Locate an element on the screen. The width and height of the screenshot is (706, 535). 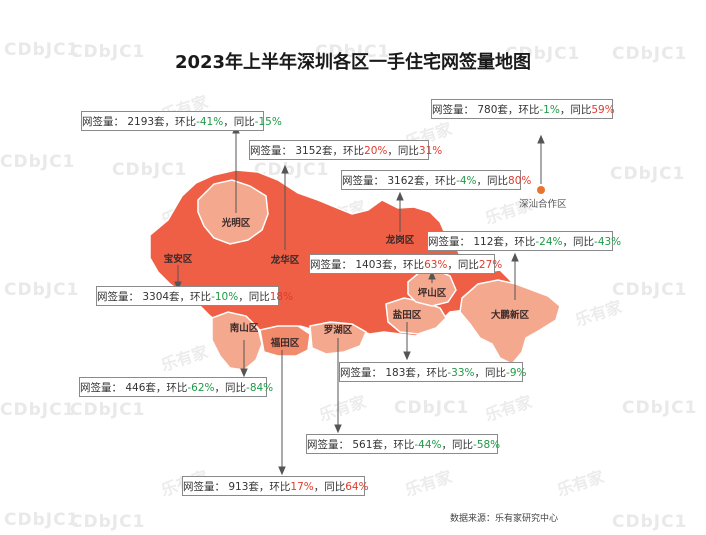
volume-value: 网签量： 183套，环比 is located at coordinates (394, 373).